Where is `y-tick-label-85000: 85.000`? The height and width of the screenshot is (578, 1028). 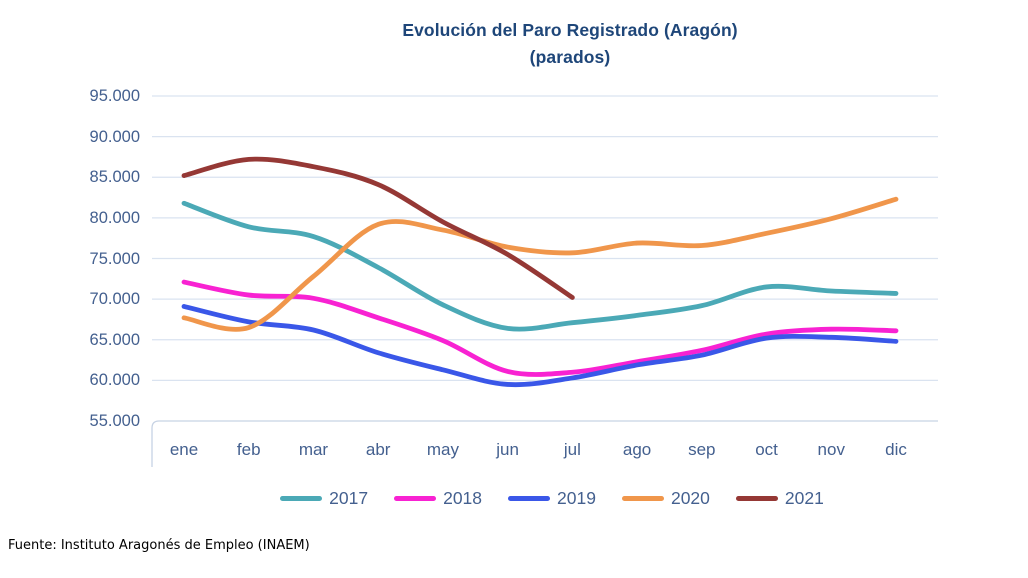
y-tick-label-85000: 85.000 is located at coordinates (114, 177).